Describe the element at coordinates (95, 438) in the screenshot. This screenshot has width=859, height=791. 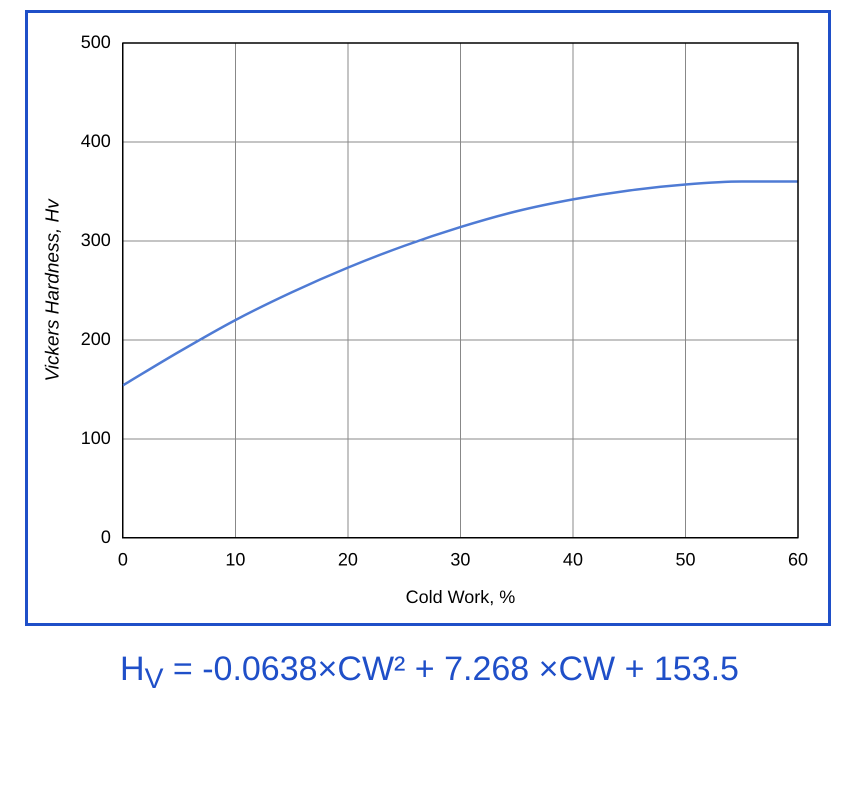
I see `y-tick-label: 100` at that location.